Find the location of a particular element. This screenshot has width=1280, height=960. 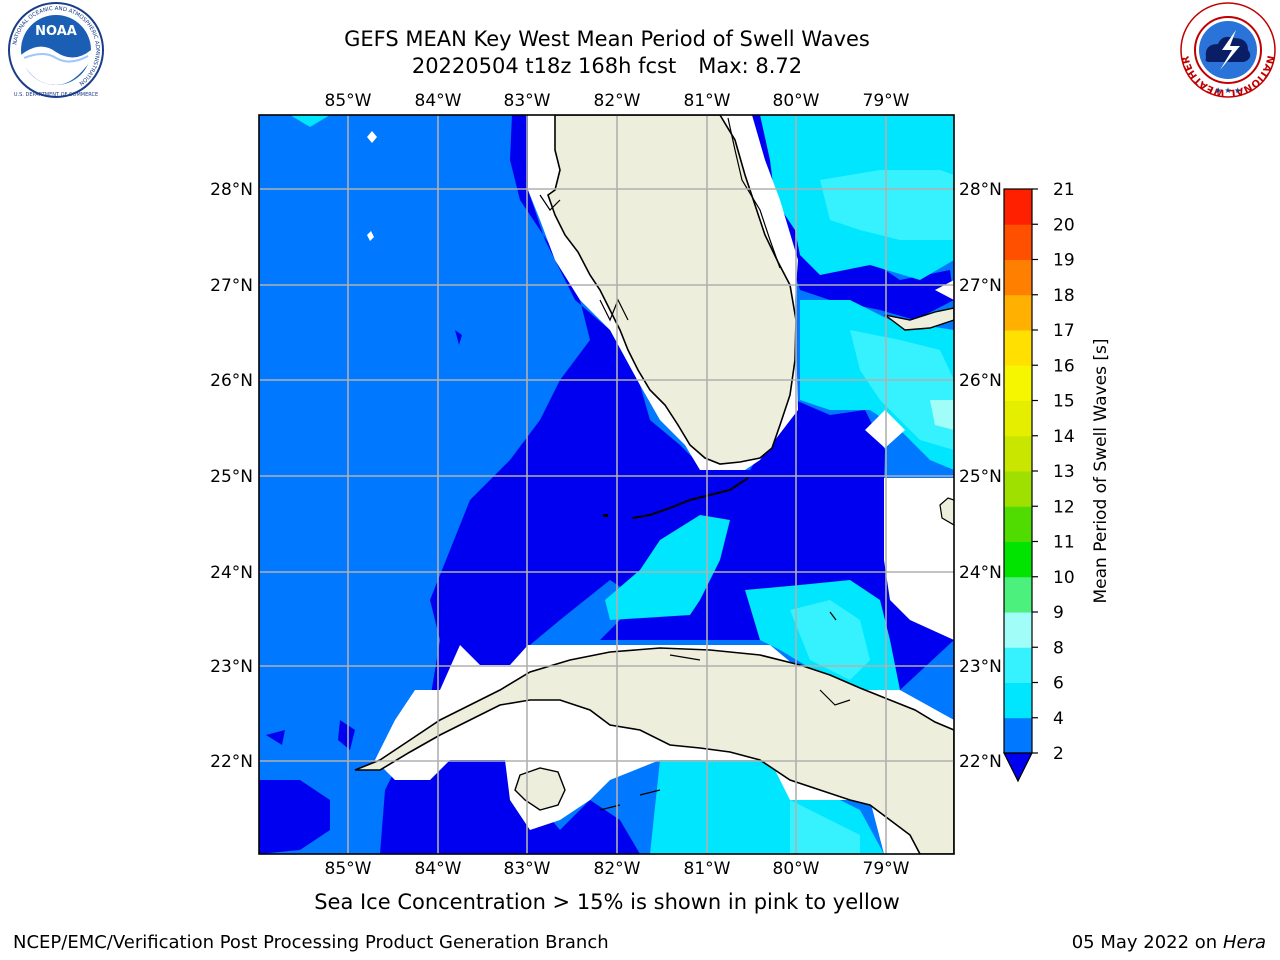

lon-labels-bottom: 85°W 84°W 83°W 82°W 81°W 80°W 79°W is located at coordinates (617, 869).